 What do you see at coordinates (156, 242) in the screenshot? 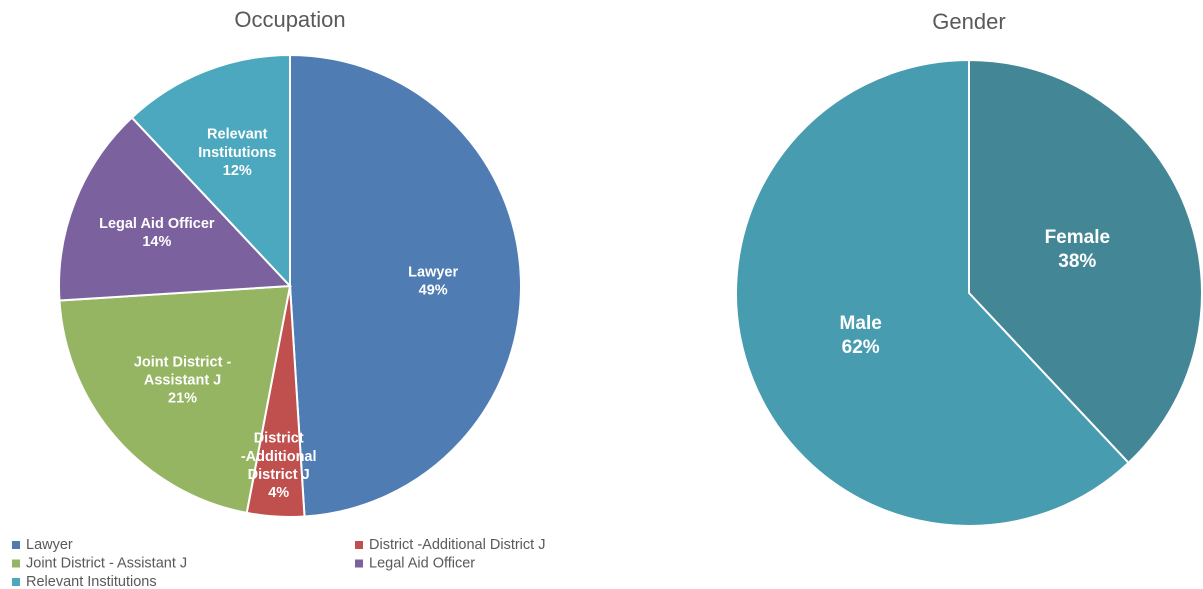
I see `slice-value-label: 14%` at bounding box center [156, 242].